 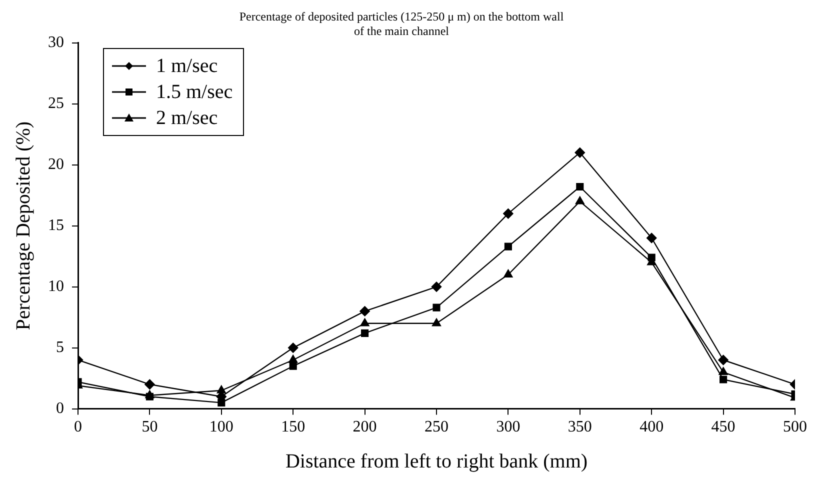 I want to click on x-tick-label: 0, so click(x=78, y=427).